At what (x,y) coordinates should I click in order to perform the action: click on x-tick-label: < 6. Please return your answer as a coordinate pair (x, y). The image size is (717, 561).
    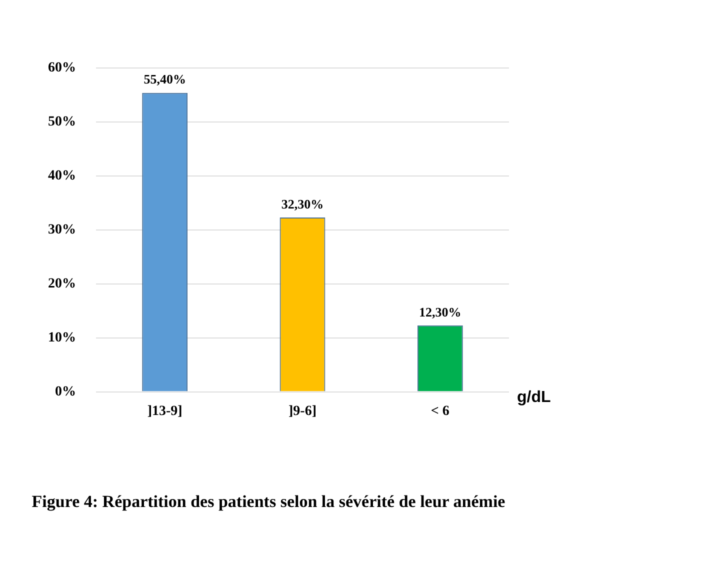
    Looking at the image, I should click on (440, 411).